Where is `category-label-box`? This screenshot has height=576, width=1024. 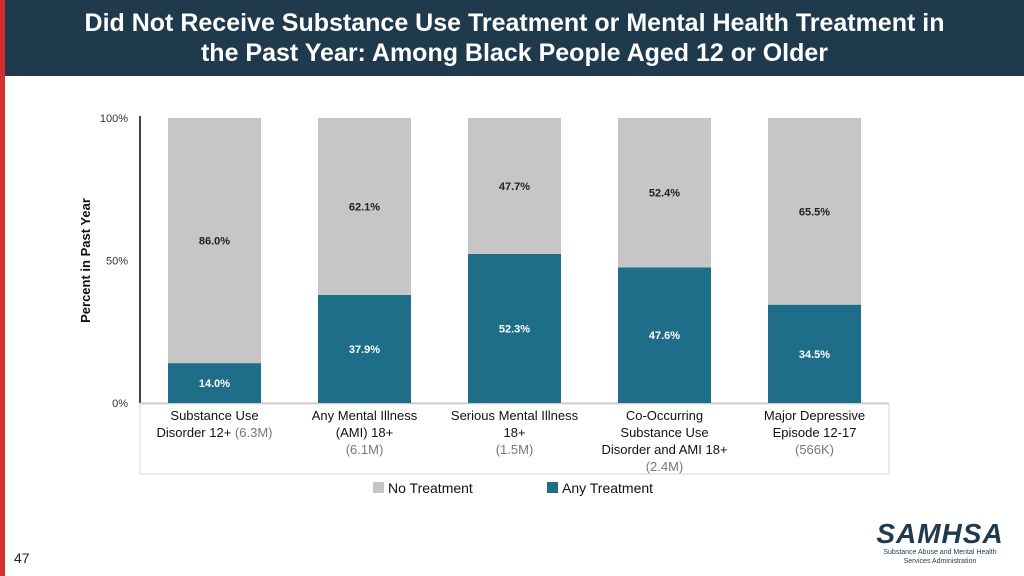
category-label-box is located at coordinates (514, 439).